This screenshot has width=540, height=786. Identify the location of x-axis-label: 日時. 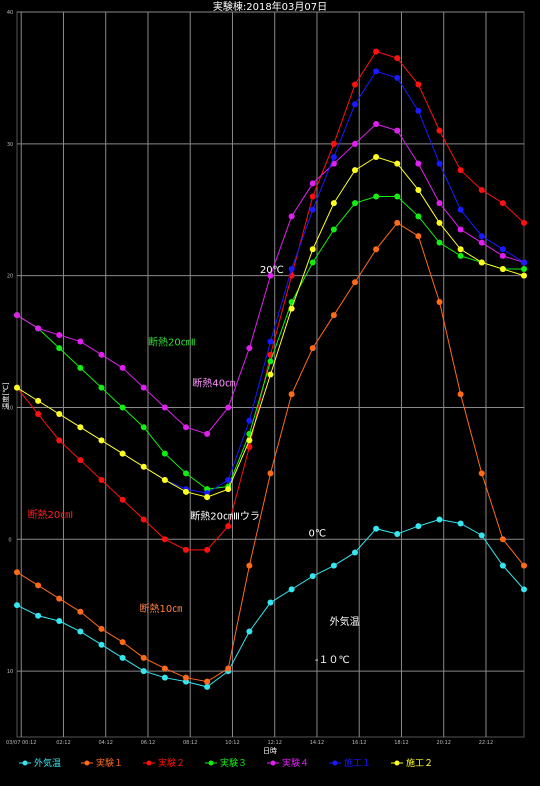
(270, 751).